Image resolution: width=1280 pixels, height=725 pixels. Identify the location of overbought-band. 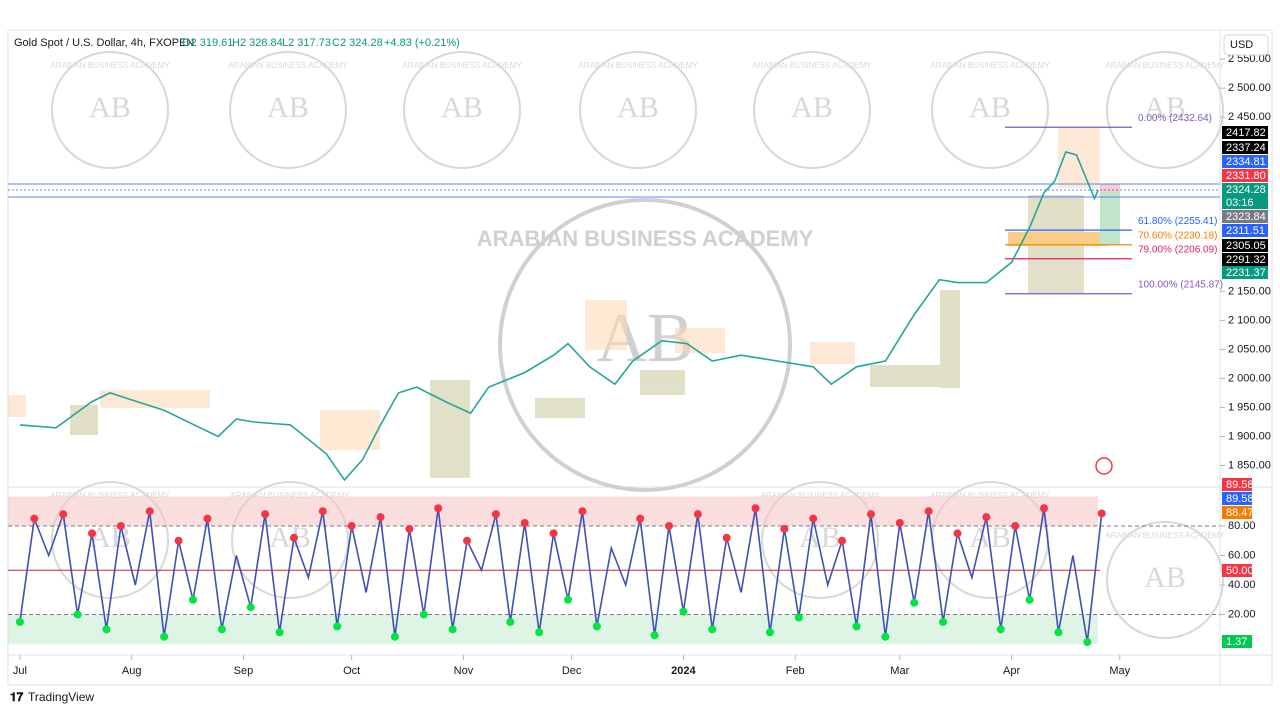
(553, 511).